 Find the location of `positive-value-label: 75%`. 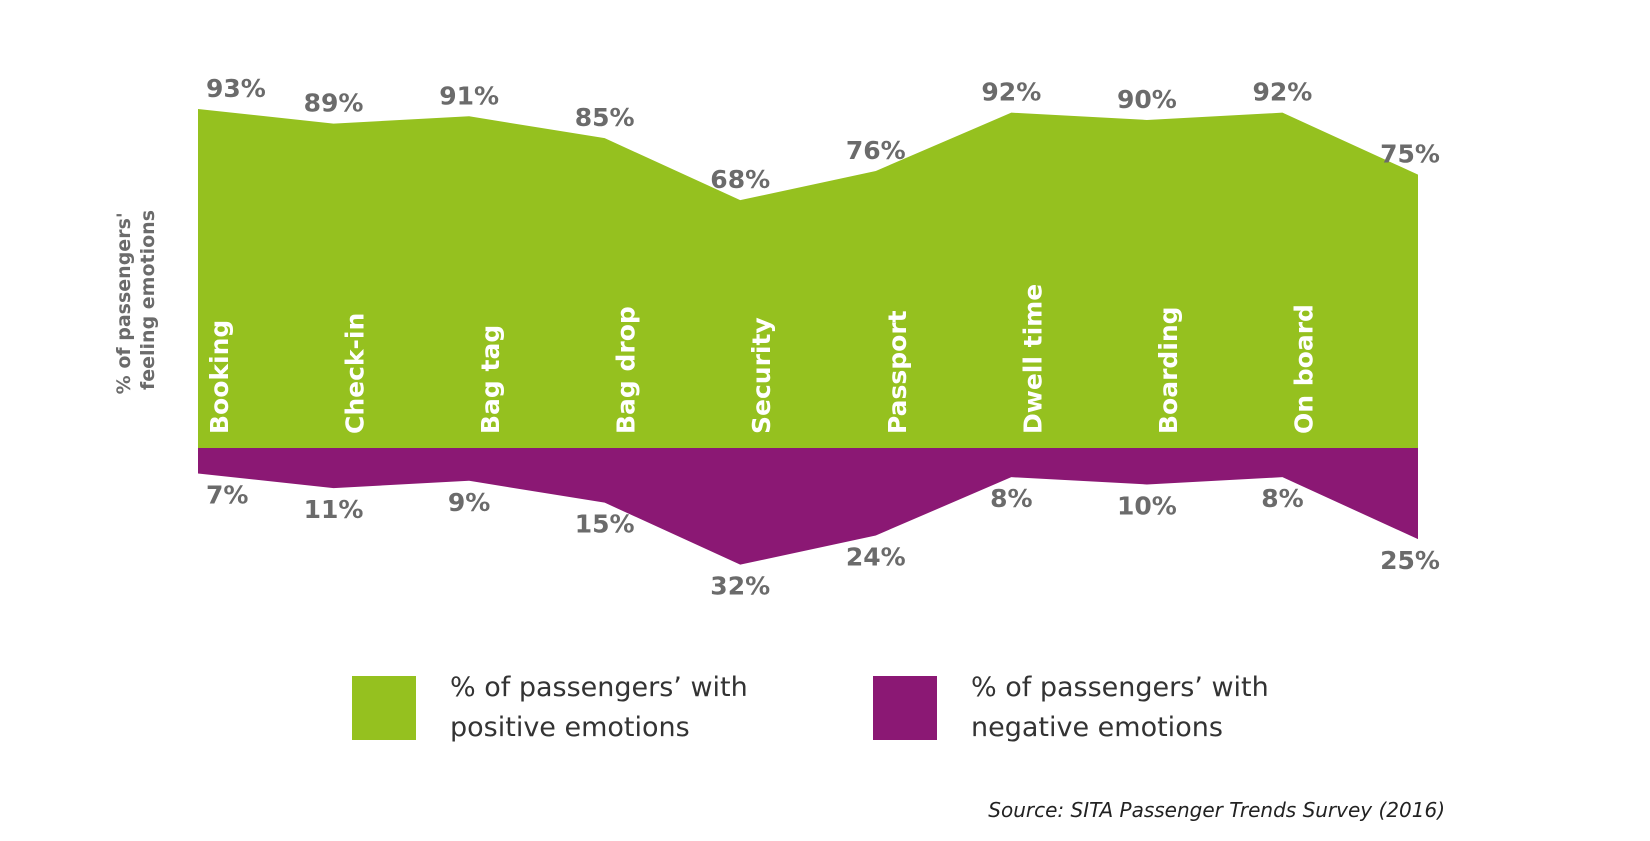

positive-value-label: 75% is located at coordinates (1410, 154).